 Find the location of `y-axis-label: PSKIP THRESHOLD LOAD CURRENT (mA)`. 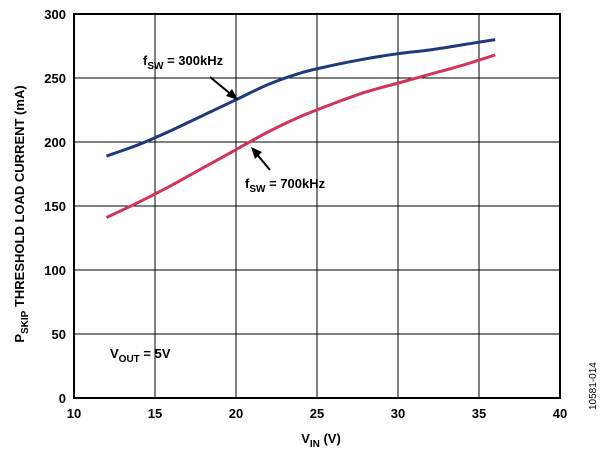

y-axis-label: PSKIP THRESHOLD LOAD CURRENT (mA) is located at coordinates (21, 213).